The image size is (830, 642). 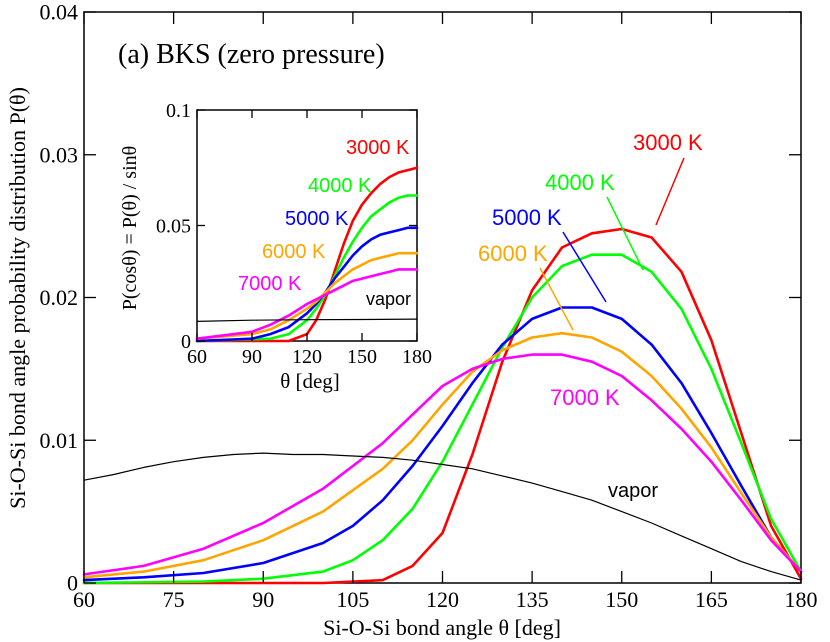 I want to click on main-label-4000k: 4000 K, so click(x=580, y=182).